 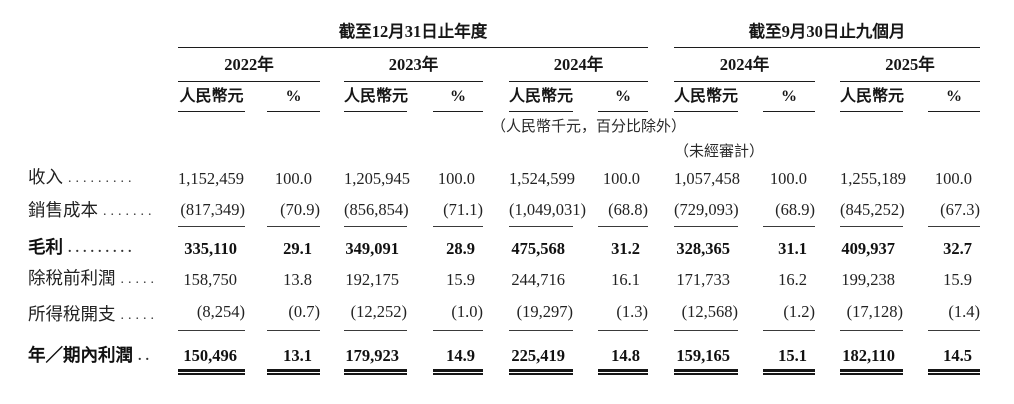 What do you see at coordinates (792, 248) in the screenshot?
I see `percent-value: 31.1` at bounding box center [792, 248].